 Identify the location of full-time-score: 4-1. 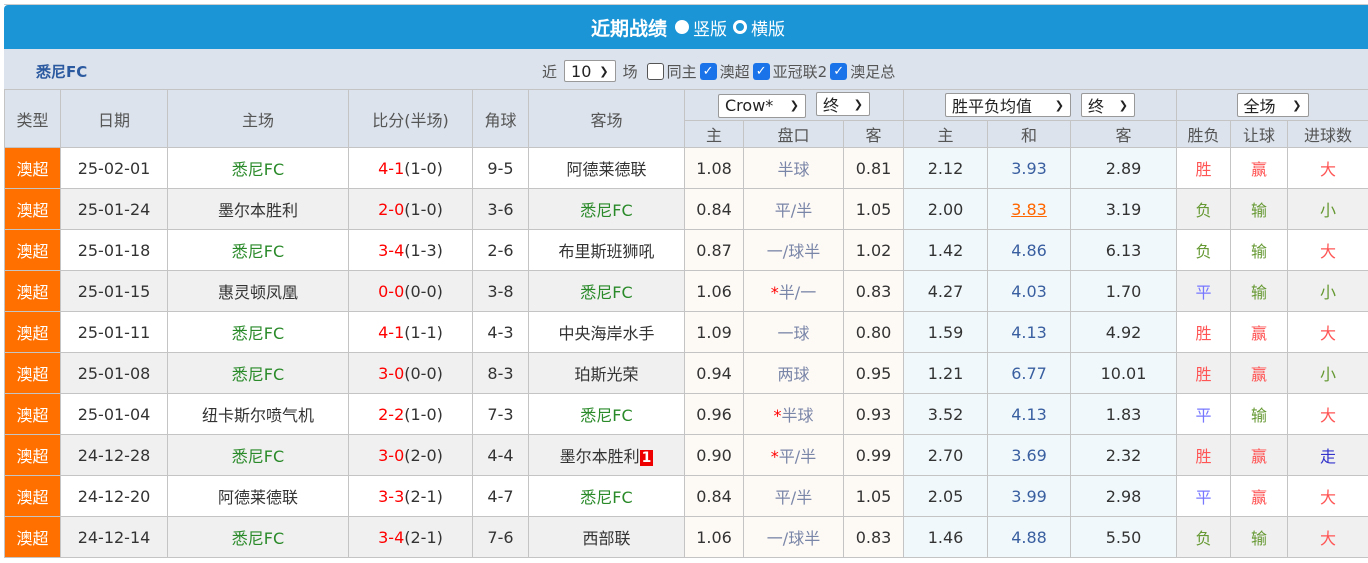
(391, 168).